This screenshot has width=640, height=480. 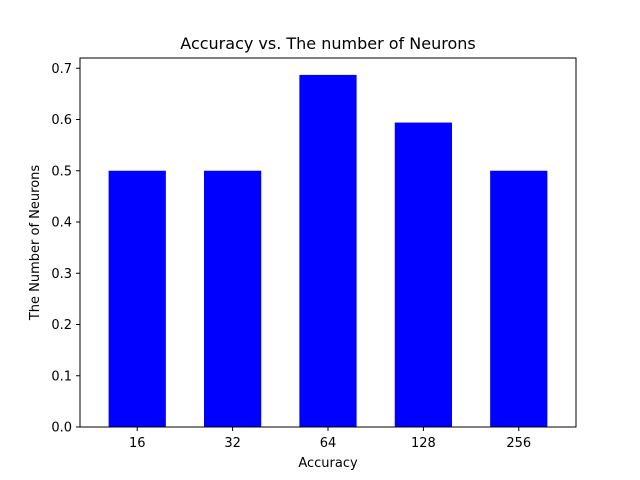 I want to click on y-tick-label: 0.1, so click(x=61, y=376).